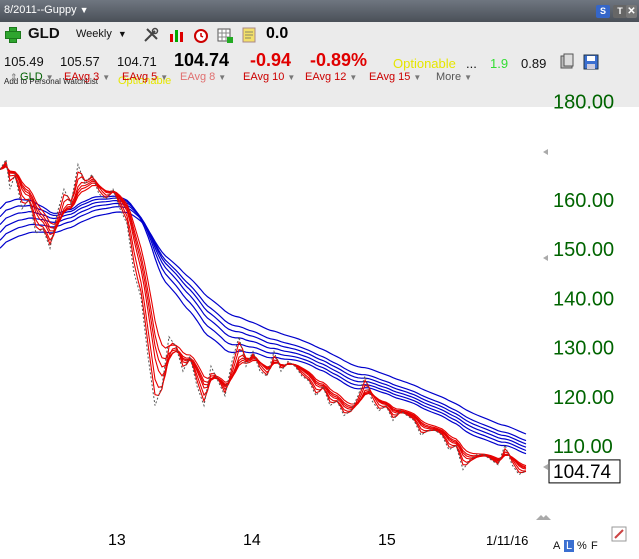 The width and height of the screenshot is (639, 559). I want to click on study-eavg-15: EAvg 15 ▼, so click(395, 77).